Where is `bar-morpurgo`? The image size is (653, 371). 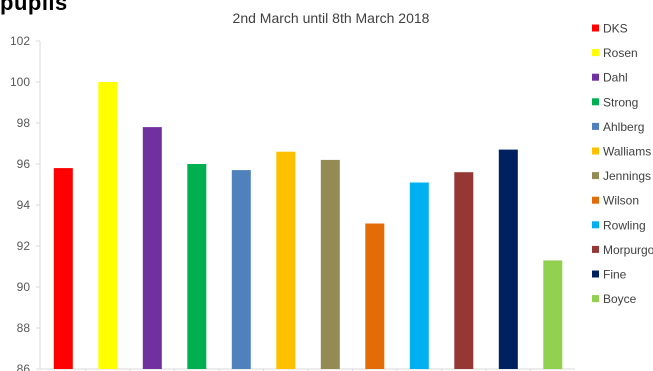 bar-morpurgo is located at coordinates (464, 270).